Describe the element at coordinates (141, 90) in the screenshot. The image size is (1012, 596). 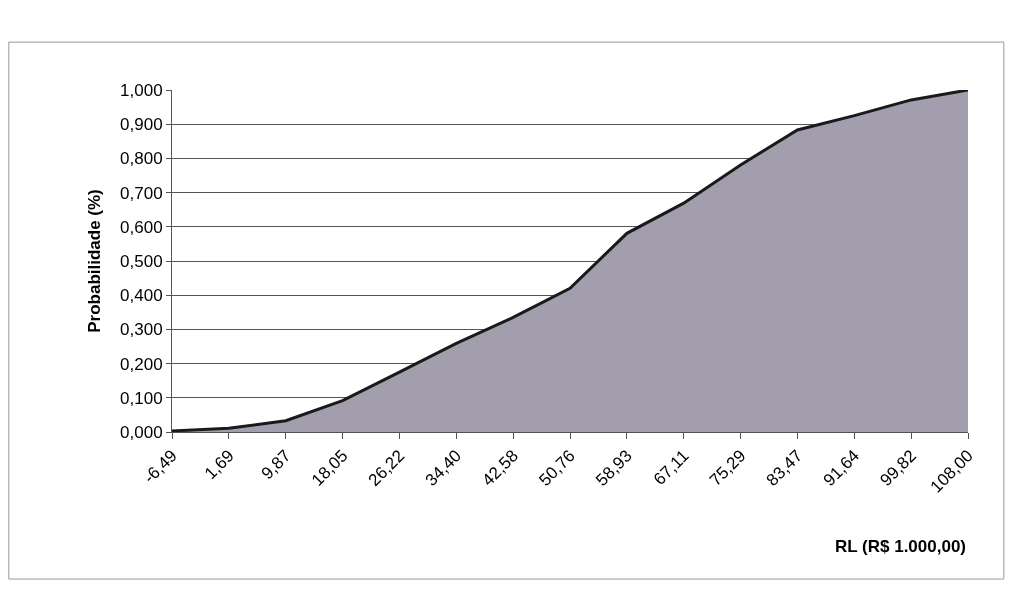
I see `y-tick-label: 1,000` at that location.